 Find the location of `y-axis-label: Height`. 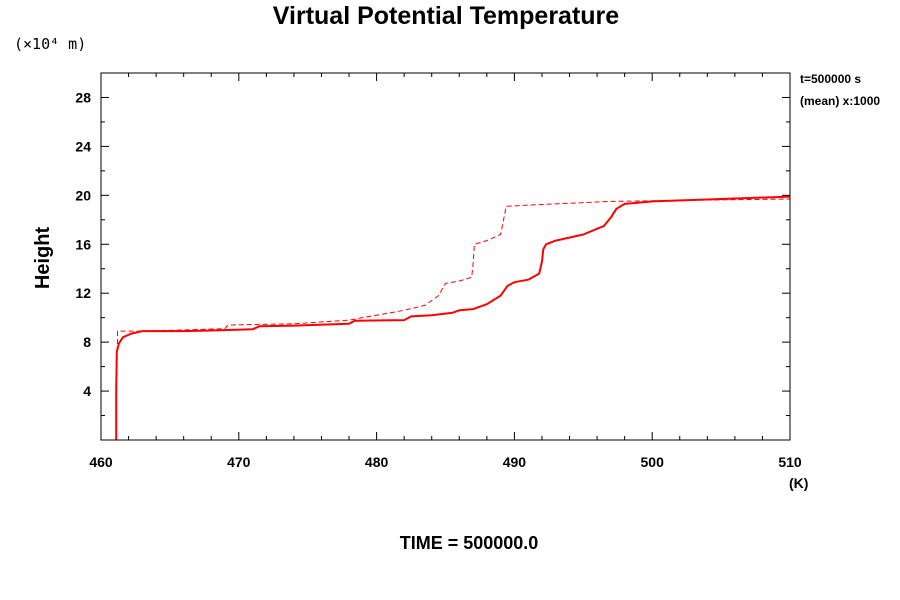

y-axis-label: Height is located at coordinates (43, 258).